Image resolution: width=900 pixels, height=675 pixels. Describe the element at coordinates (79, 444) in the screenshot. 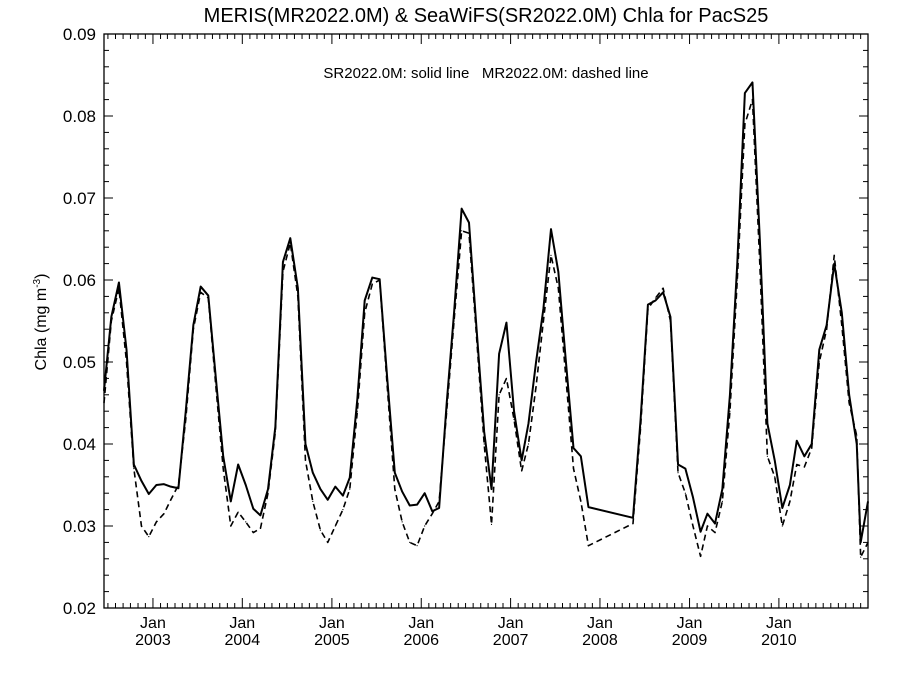

I see `y-tick-label: 0.04` at that location.